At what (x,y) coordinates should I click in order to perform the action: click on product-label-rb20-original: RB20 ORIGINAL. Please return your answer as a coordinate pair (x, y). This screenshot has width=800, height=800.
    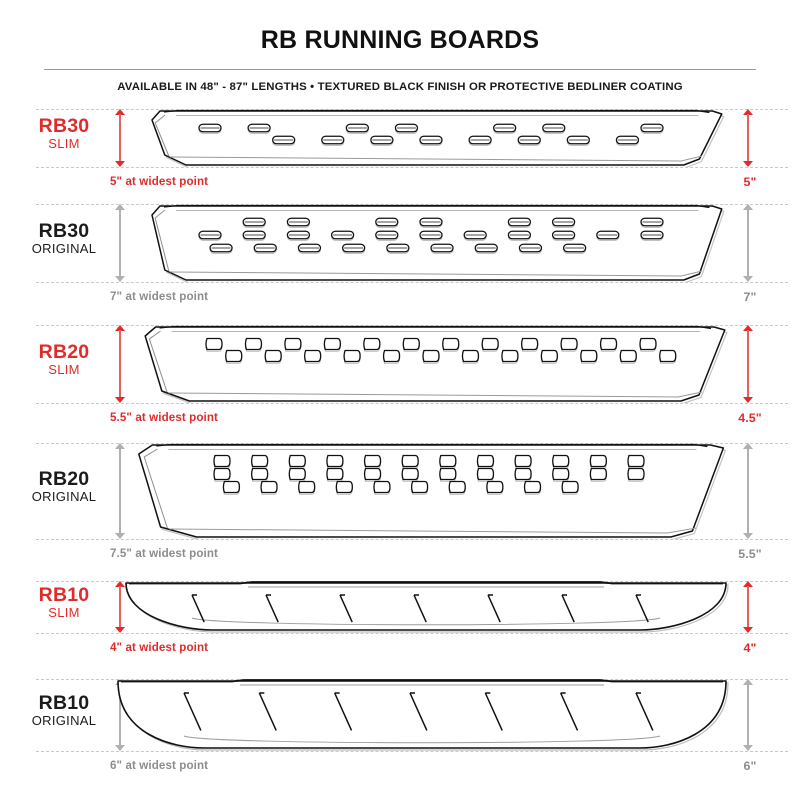
    Looking at the image, I should click on (64, 487).